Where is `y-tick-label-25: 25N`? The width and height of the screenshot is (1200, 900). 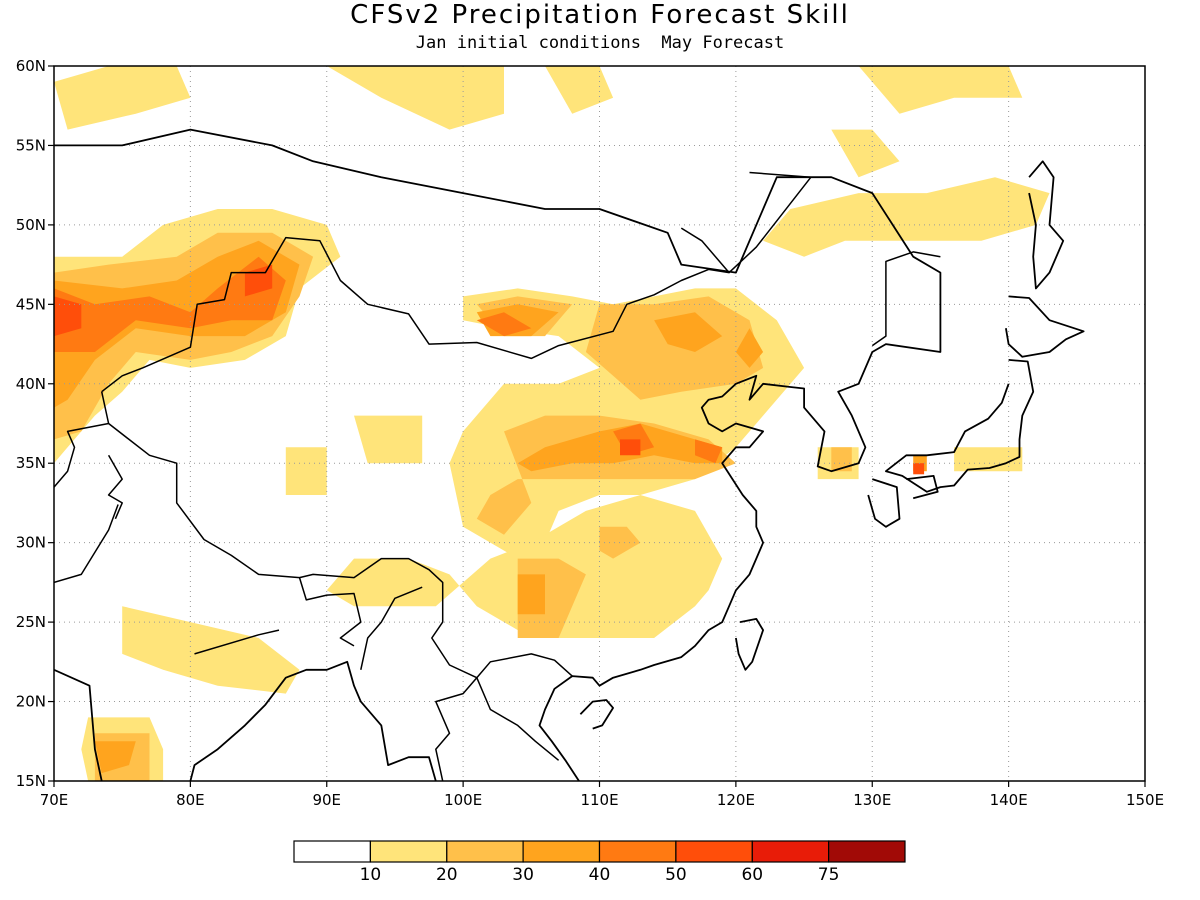
y-tick-label-25: 25N is located at coordinates (31, 622).